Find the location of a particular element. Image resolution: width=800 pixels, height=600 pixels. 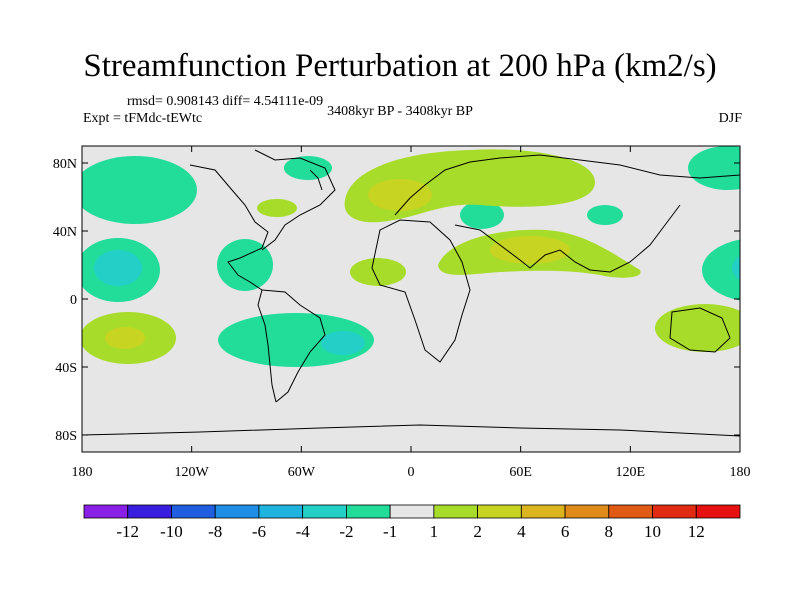

contour-region-mongolia is located at coordinates (605, 215).